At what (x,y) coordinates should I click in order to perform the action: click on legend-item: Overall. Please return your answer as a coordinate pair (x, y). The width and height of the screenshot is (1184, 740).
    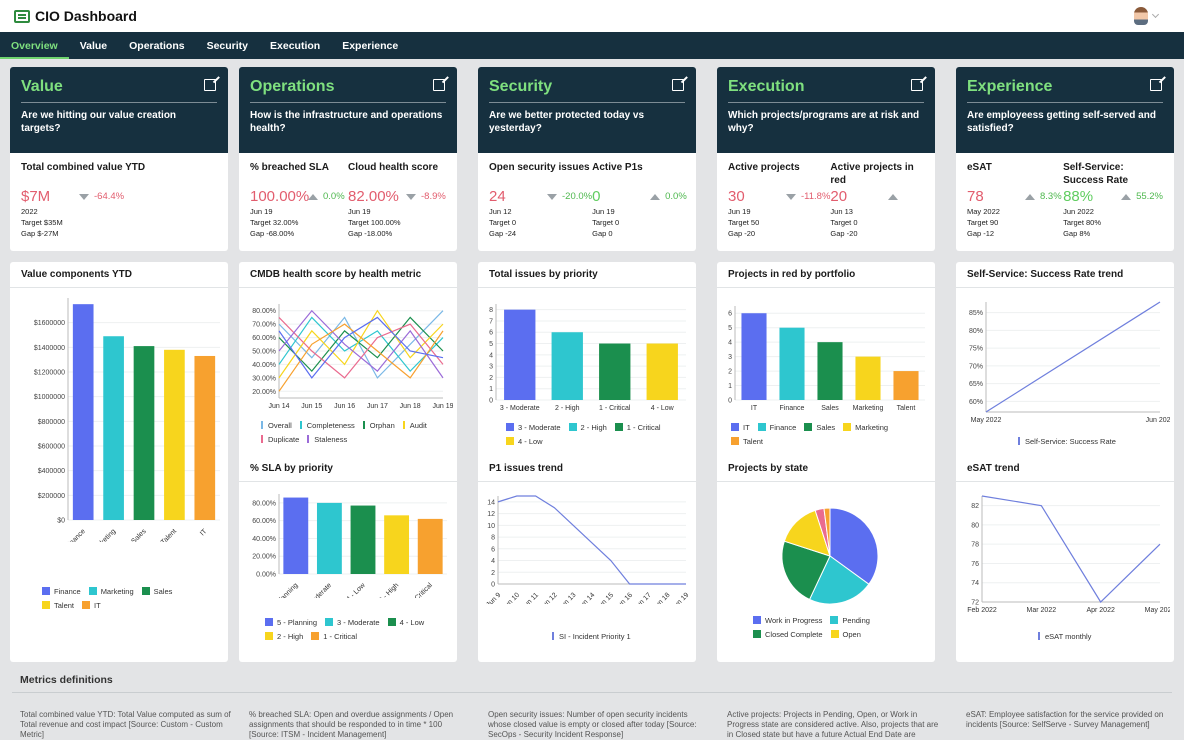
    Looking at the image, I should click on (276, 425).